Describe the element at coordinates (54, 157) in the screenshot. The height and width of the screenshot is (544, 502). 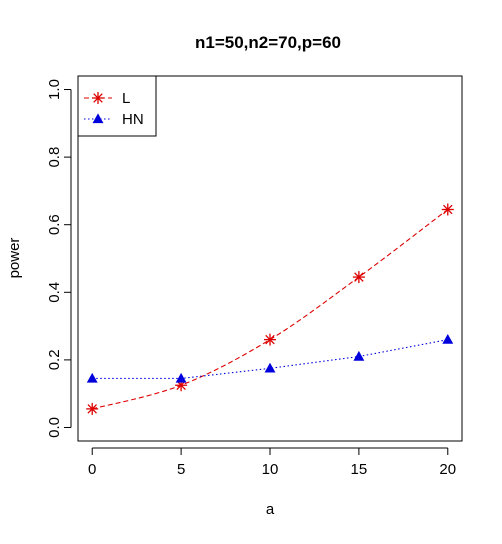
I see `y-tick-label: 0.8` at that location.